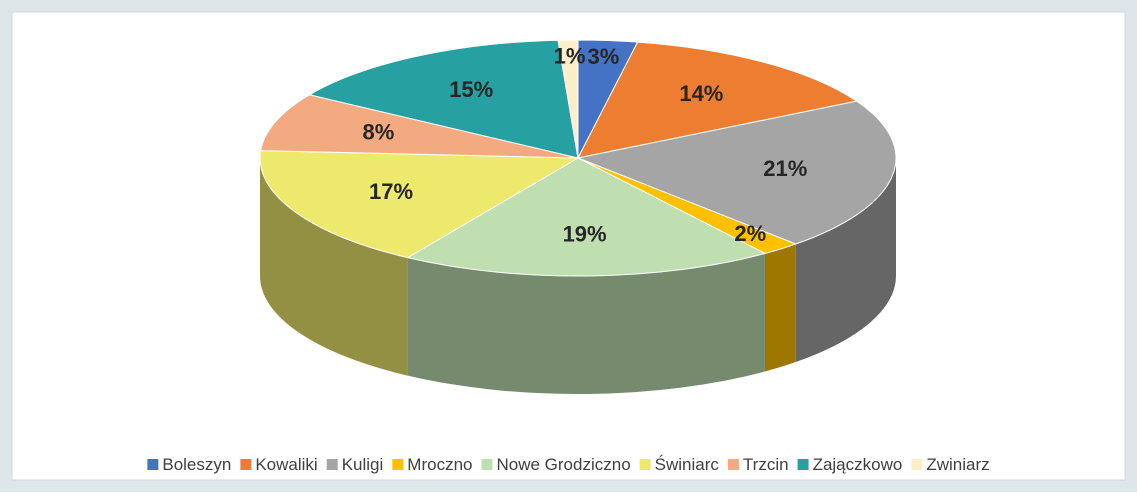 This screenshot has width=1137, height=497. What do you see at coordinates (604, 56) in the screenshot?
I see `data-label: 3%` at bounding box center [604, 56].